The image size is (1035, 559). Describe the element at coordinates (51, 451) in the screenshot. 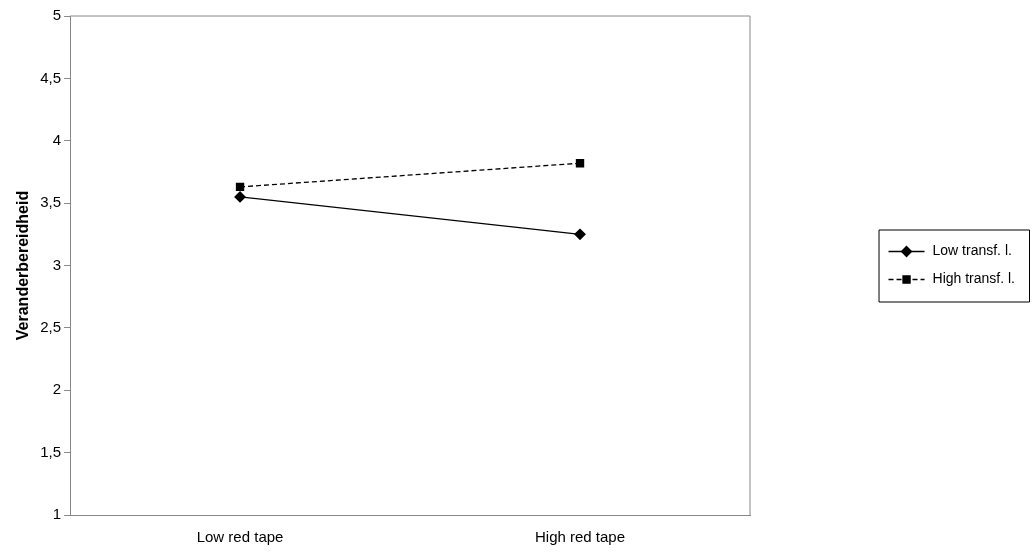

I see `y-tick-label: 1,5` at that location.